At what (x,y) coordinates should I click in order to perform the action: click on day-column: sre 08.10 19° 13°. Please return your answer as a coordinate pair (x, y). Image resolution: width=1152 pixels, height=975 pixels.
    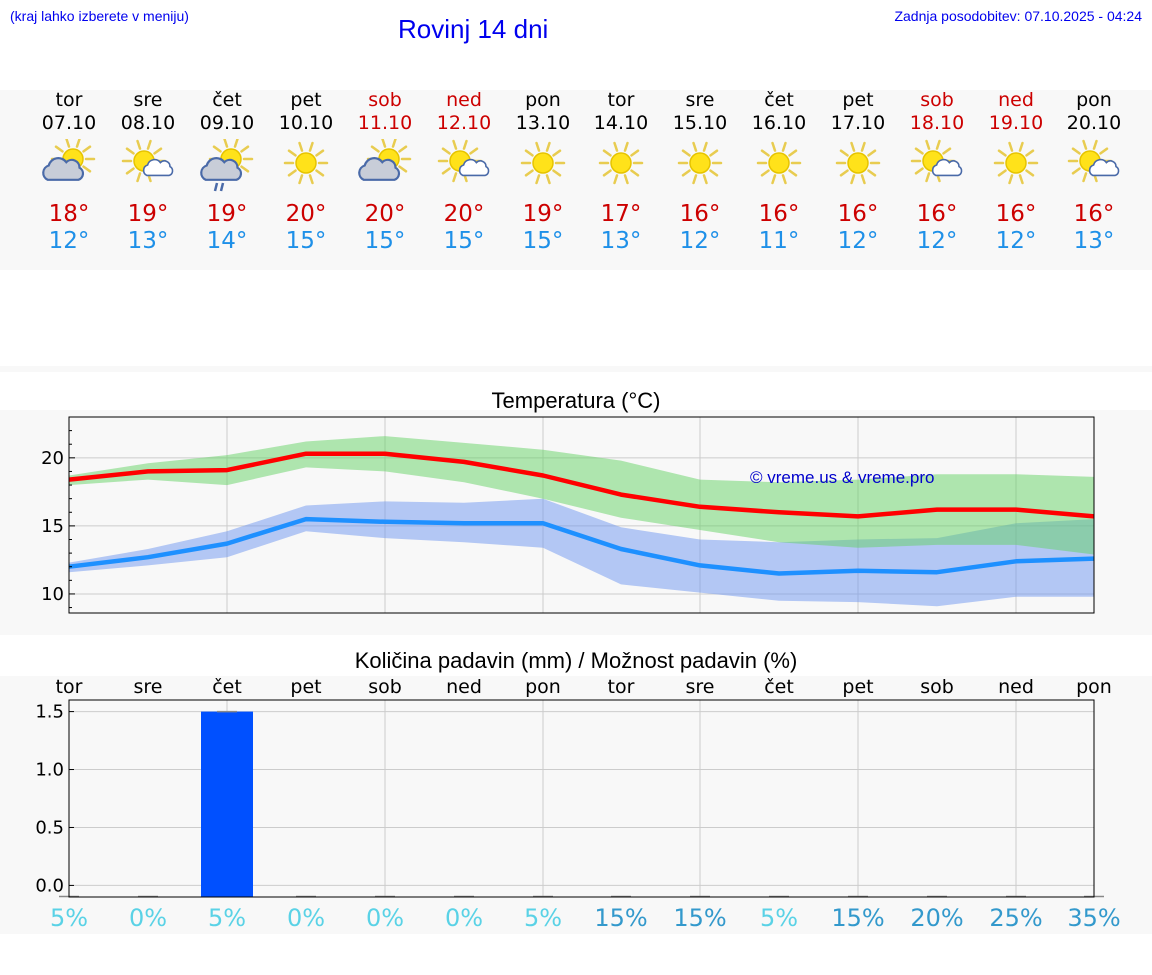
    Looking at the image, I should click on (148, 173).